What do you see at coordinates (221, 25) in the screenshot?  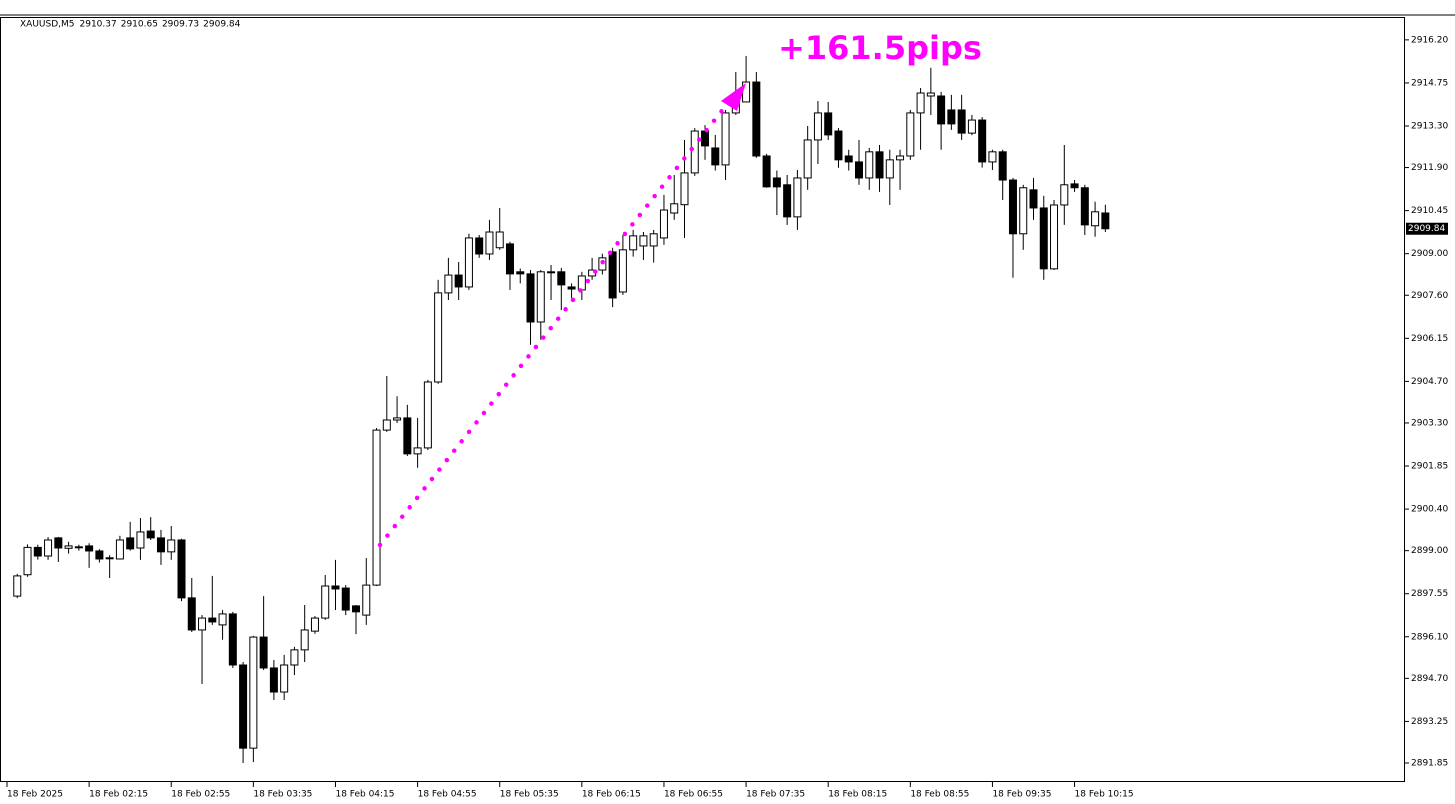 I see `header-close: 2909.84` at bounding box center [221, 25].